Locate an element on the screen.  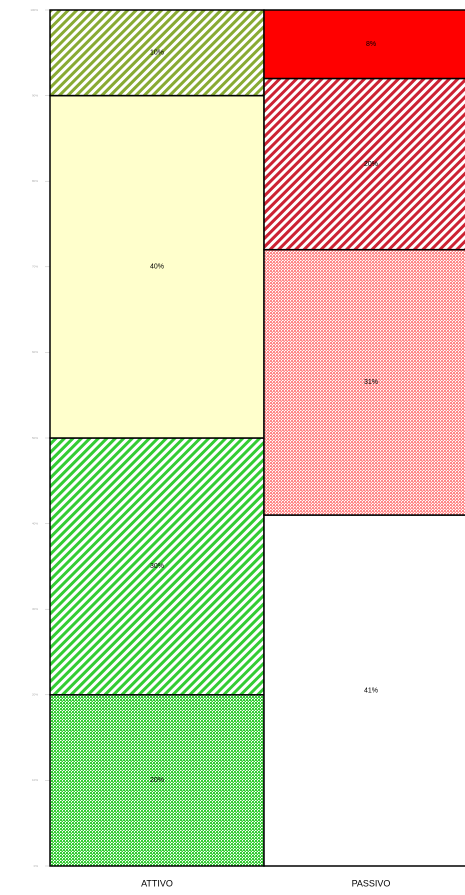
y-tick-label: 20% is located at coordinates (35, 695).